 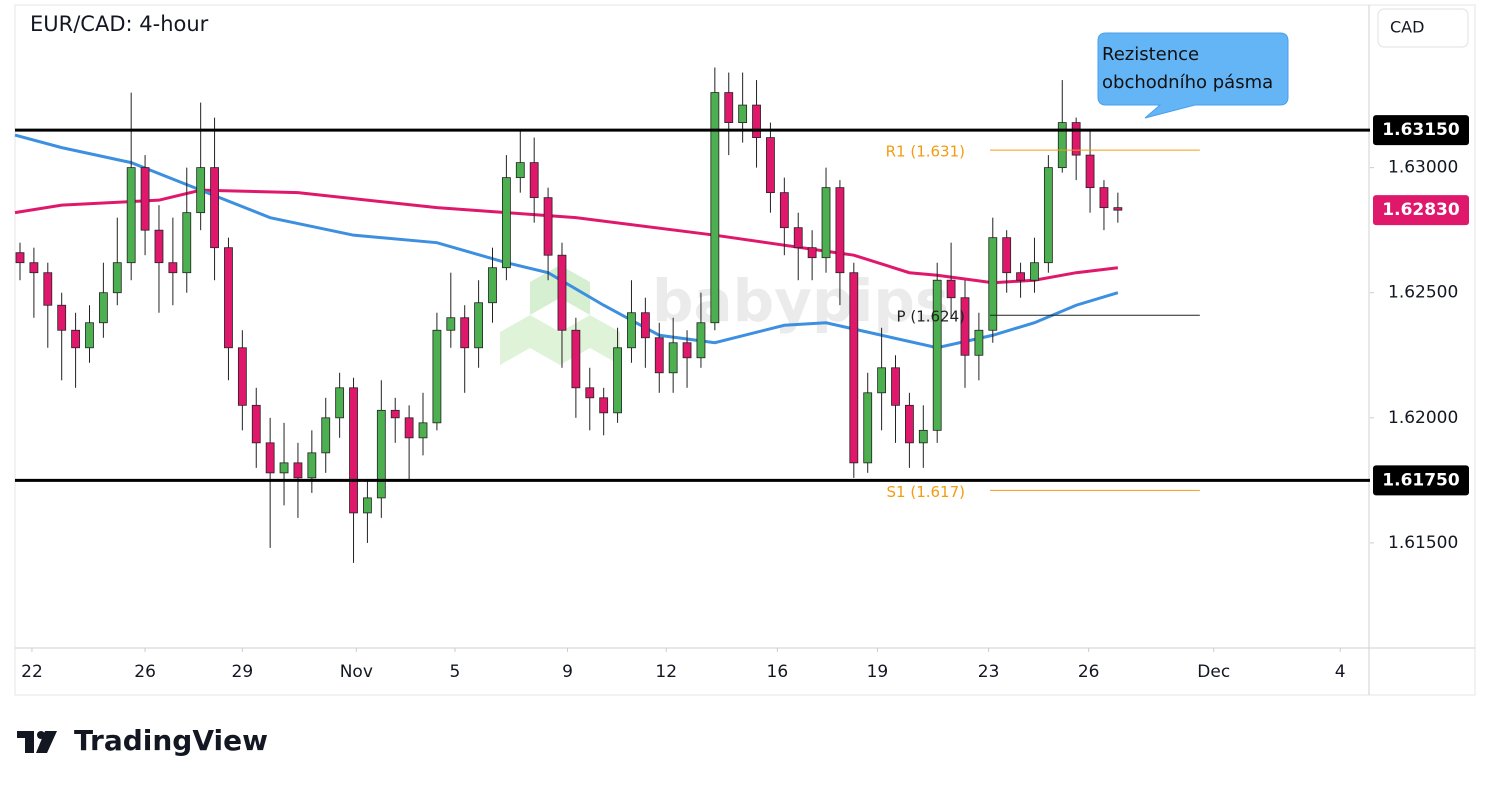 I want to click on callout-shape, so click(x=1193, y=75).